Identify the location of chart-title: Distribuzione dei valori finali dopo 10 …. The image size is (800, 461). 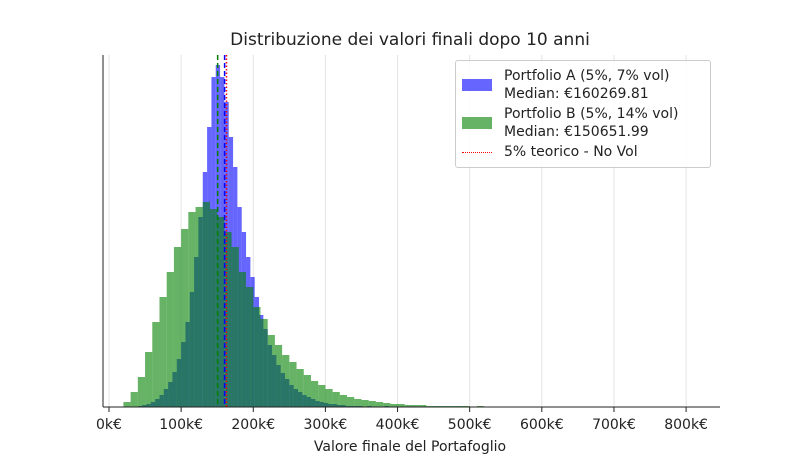
(410, 40).